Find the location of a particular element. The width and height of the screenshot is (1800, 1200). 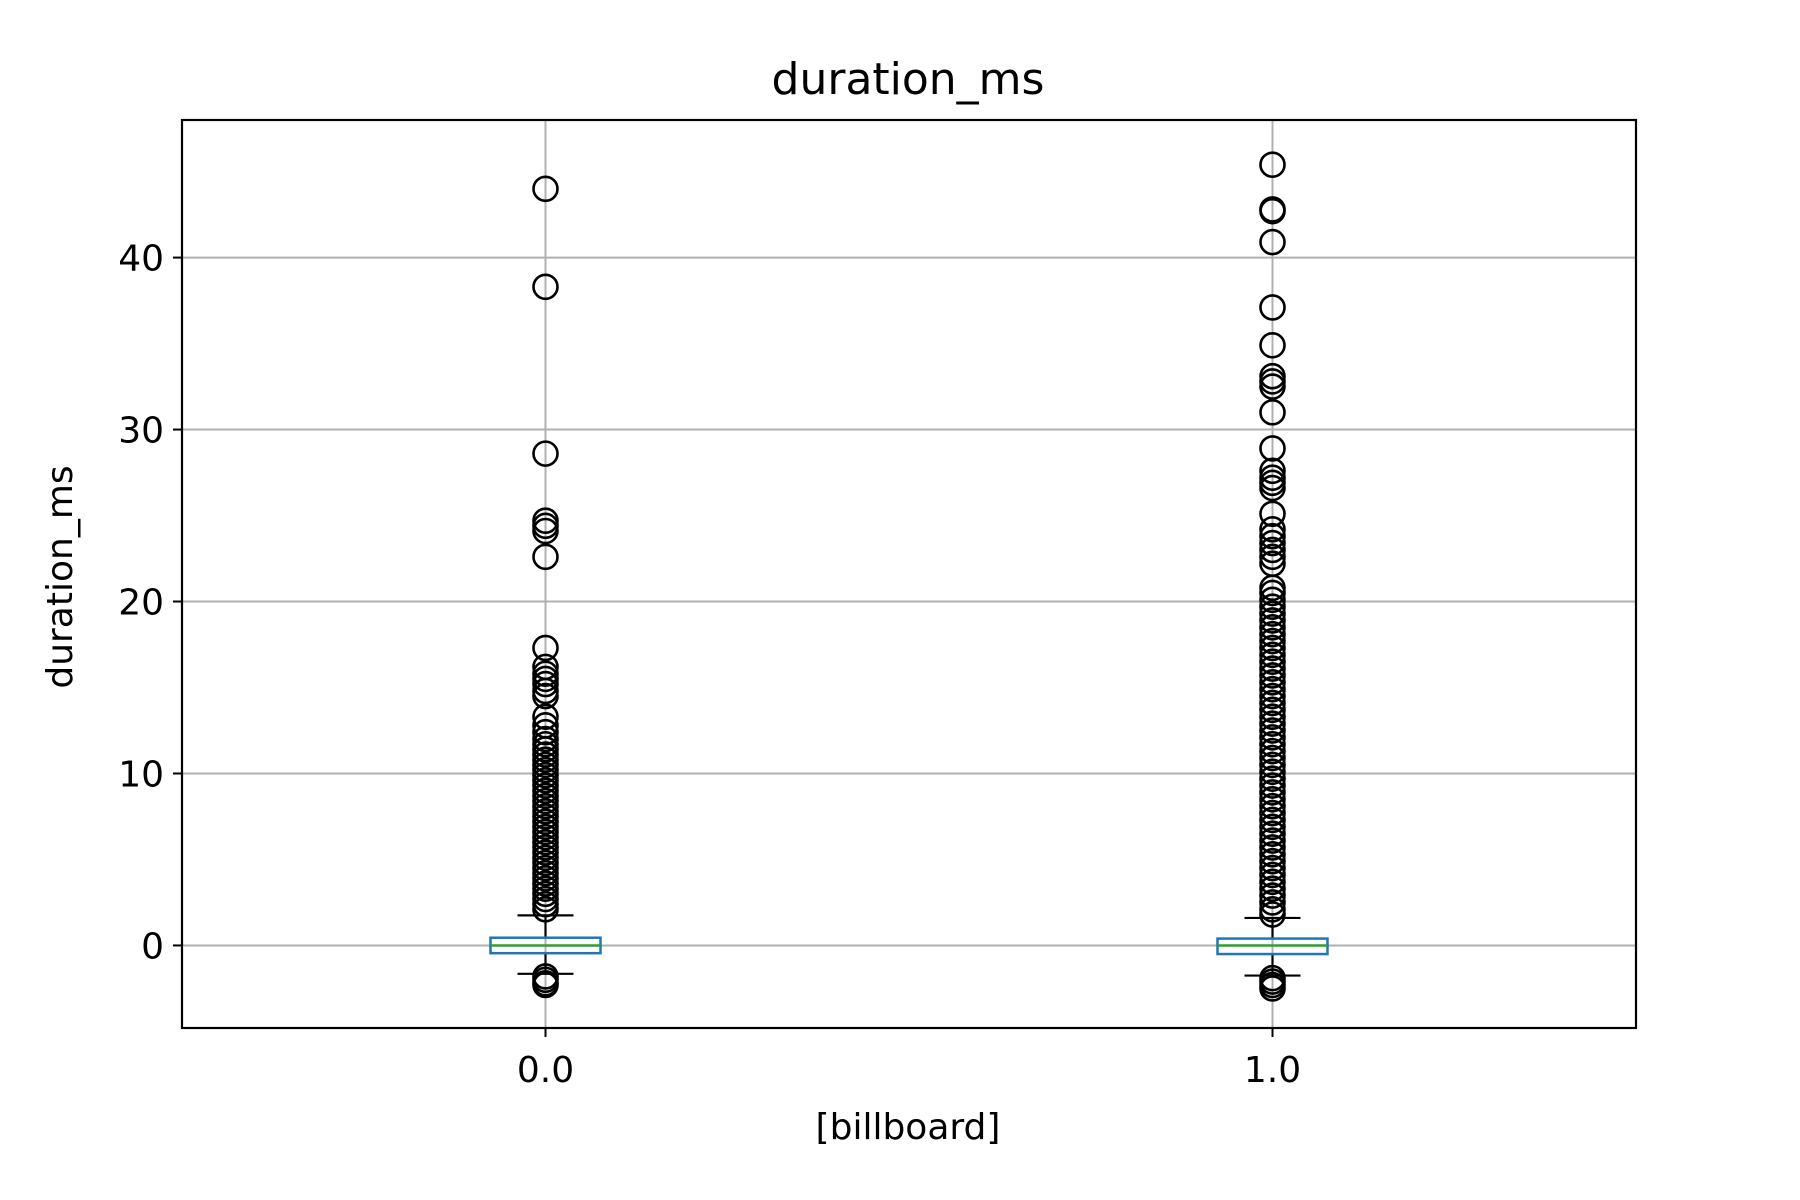

y-tick-label: 30 is located at coordinates (141, 431).